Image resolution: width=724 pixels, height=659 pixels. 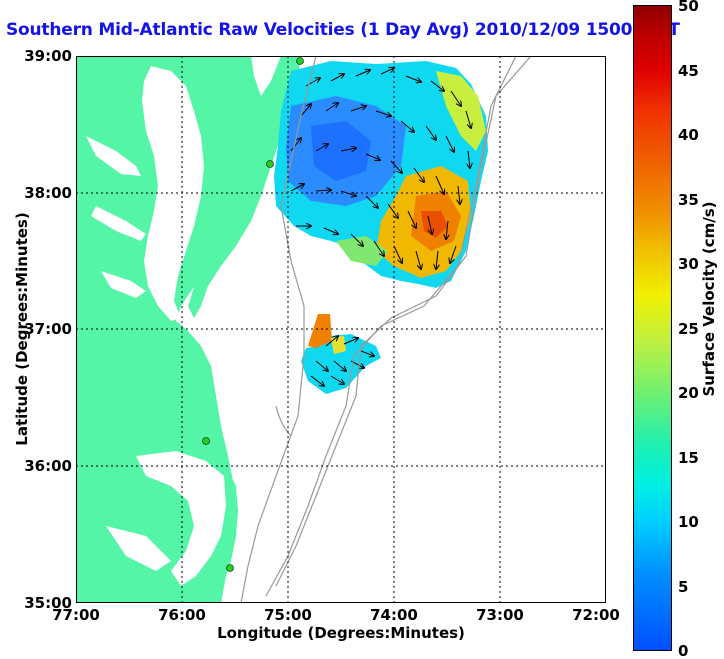 I want to click on radar-stations, so click(x=253, y=314).